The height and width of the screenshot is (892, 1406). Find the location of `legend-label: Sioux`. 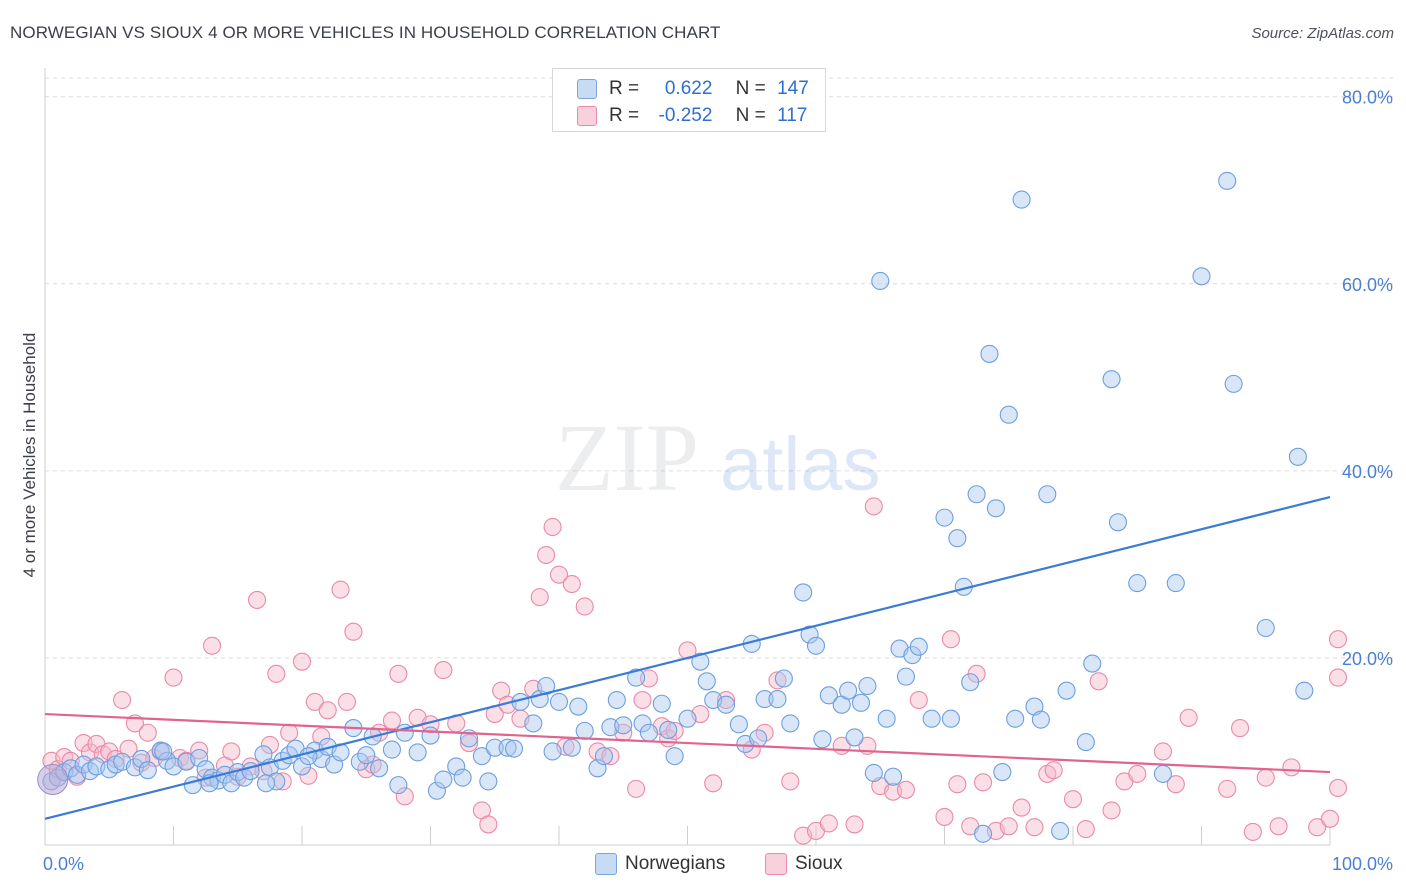

legend-label: Sioux is located at coordinates (819, 863).